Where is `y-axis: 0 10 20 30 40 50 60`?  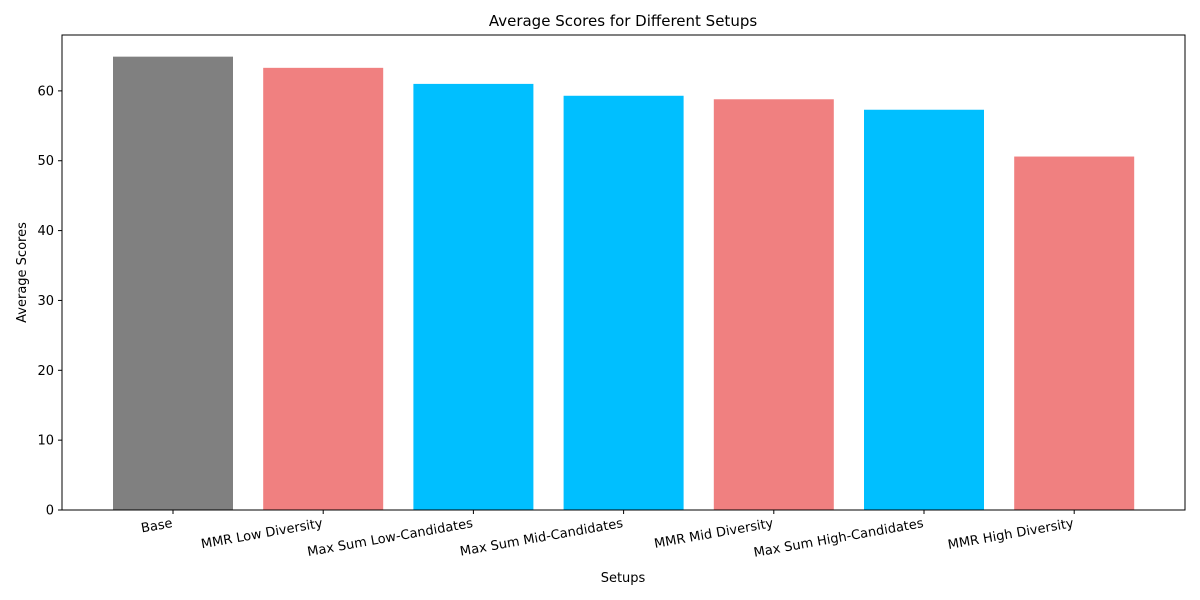
y-axis: 0 10 20 30 40 50 60 is located at coordinates (49, 301).